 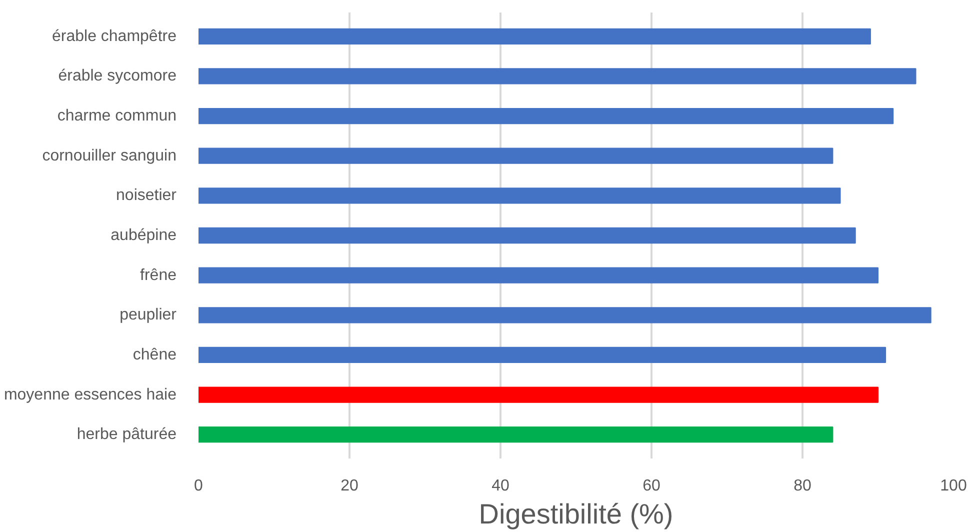 What do you see at coordinates (953, 486) in the screenshot?
I see `x-tick-label: 100` at bounding box center [953, 486].